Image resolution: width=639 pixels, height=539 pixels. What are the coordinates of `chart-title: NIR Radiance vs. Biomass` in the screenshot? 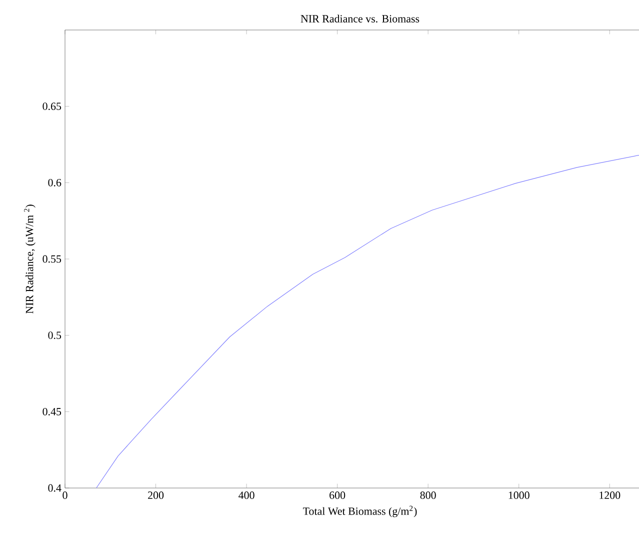 It's located at (360, 18).